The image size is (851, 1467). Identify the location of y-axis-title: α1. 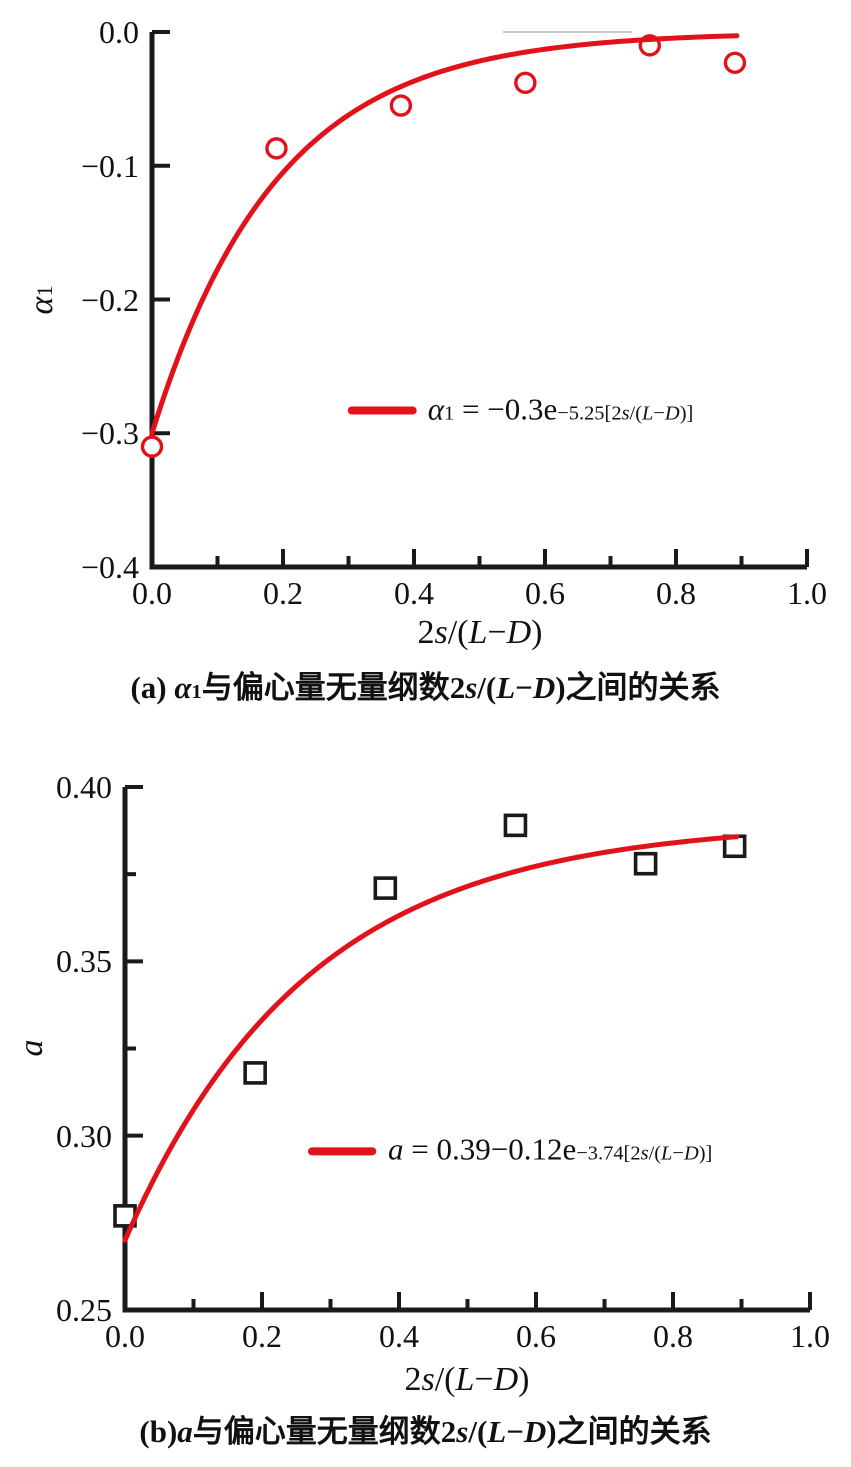
(41, 300).